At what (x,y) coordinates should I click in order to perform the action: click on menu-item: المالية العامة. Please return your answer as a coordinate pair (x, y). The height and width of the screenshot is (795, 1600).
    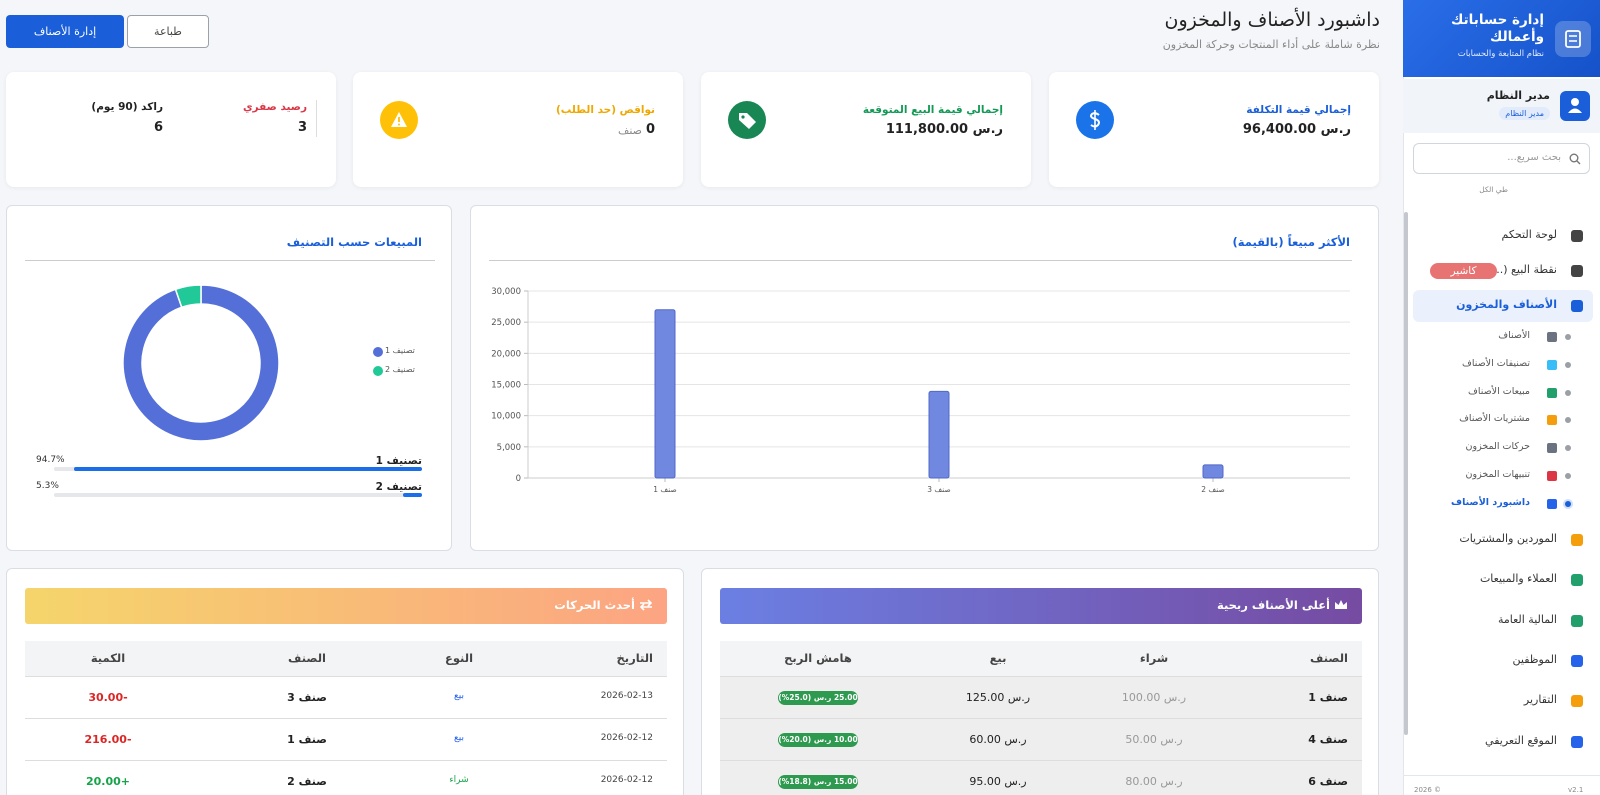
    Looking at the image, I should click on (1527, 619).